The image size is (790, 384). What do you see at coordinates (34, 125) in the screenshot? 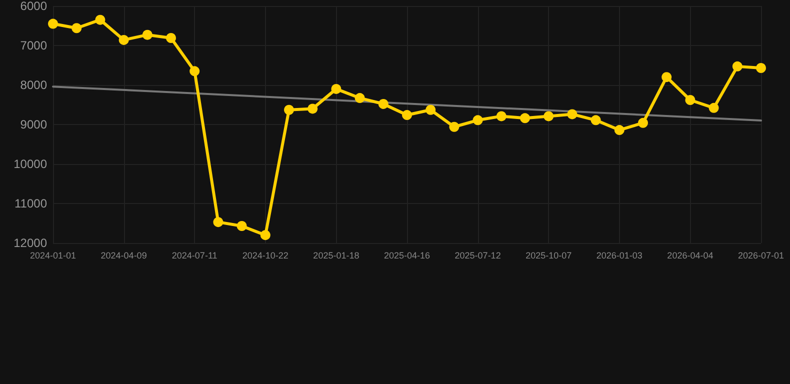
I see `y-tick-label: 9000` at bounding box center [34, 125].